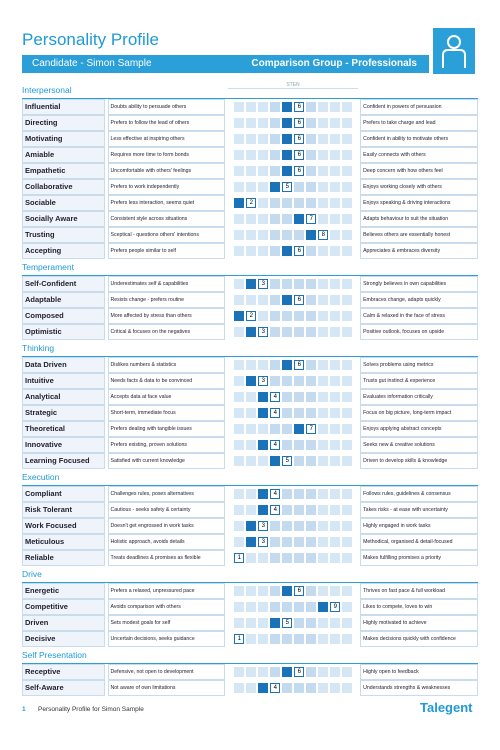  Describe the element at coordinates (166, 365) in the screenshot. I see `low-description: Dislikes numbers & statistics` at that location.